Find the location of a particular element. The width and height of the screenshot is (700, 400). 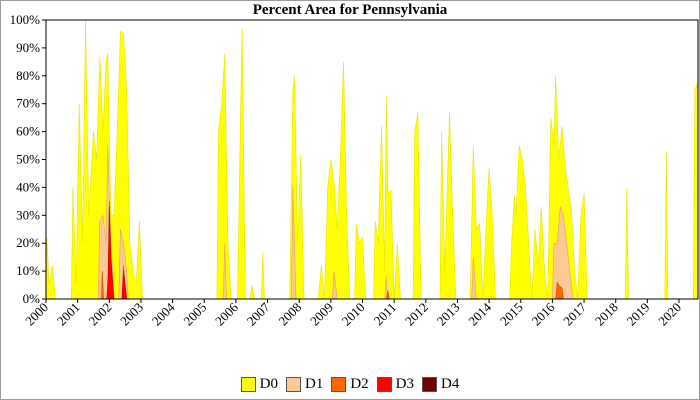

y-tick-label: 10% is located at coordinates (28, 270).